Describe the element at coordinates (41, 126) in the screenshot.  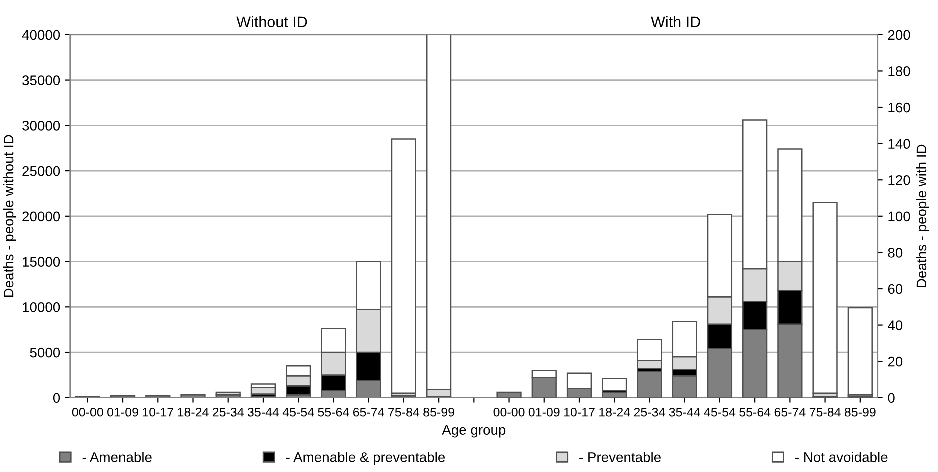
I see `y-tick-label: 30000` at that location.